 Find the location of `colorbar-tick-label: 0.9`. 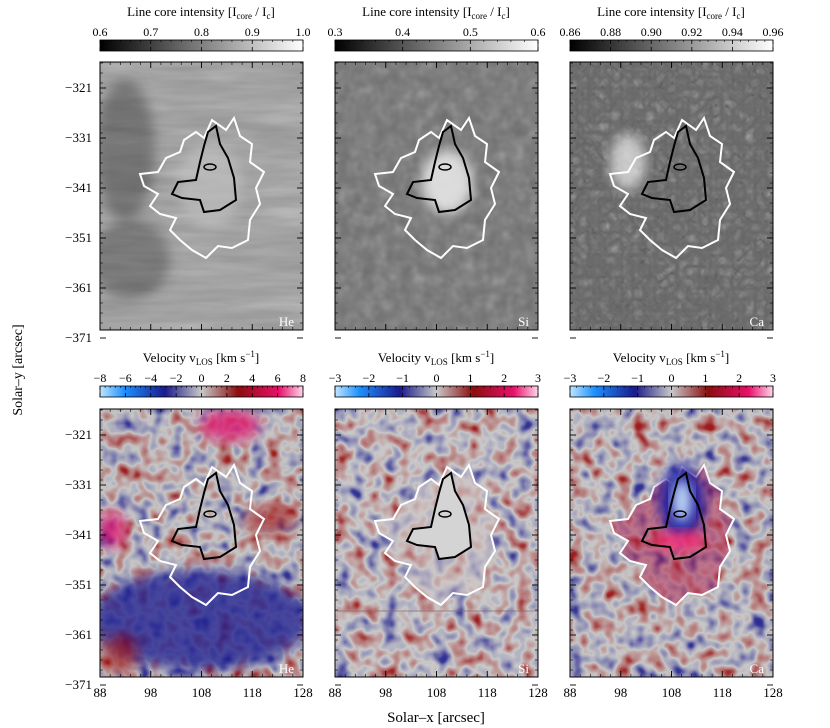

colorbar-tick-label: 0.9 is located at coordinates (252, 32).